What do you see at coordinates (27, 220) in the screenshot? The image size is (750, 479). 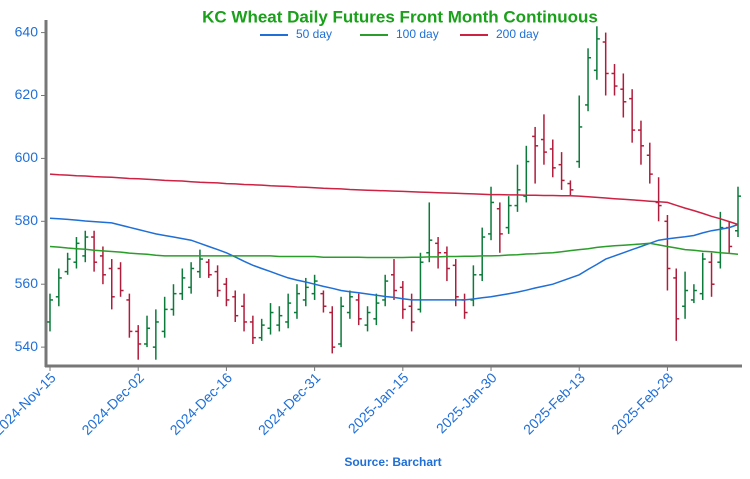 I see `y-tick-label: 580` at bounding box center [27, 220].